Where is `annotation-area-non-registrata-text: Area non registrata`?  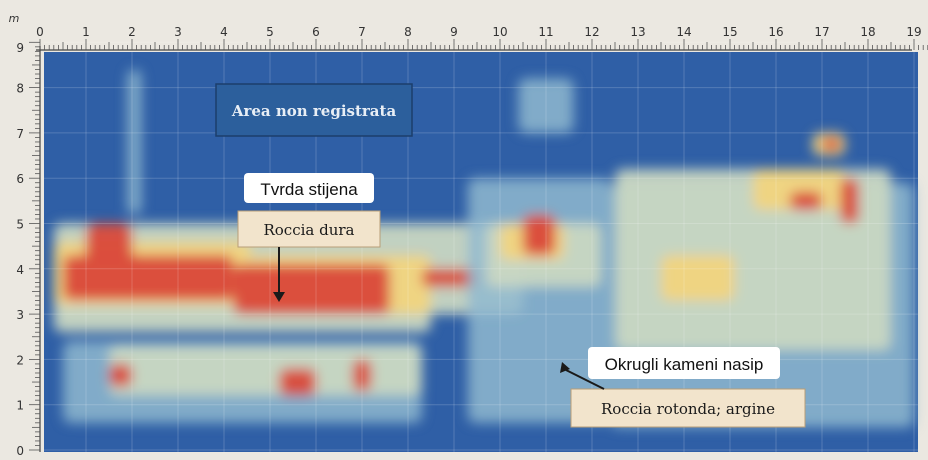 annotation-area-non-registrata-text: Area non registrata is located at coordinates (314, 111).